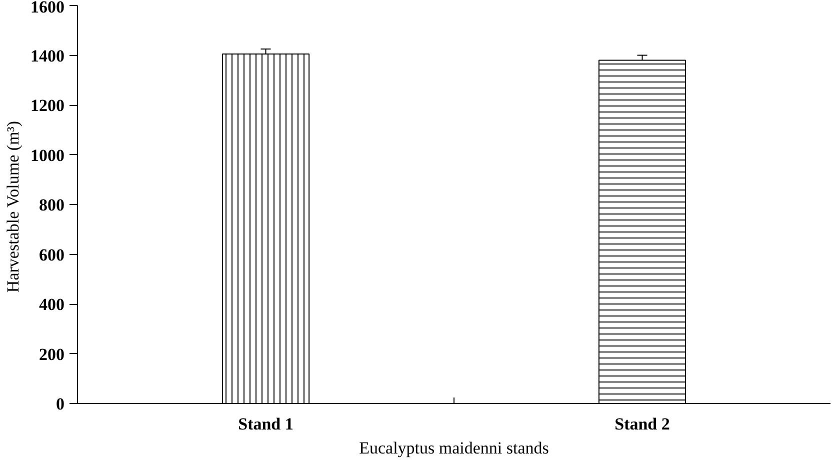 The width and height of the screenshot is (840, 460). I want to click on y-tick-label: 1400, so click(47, 56).